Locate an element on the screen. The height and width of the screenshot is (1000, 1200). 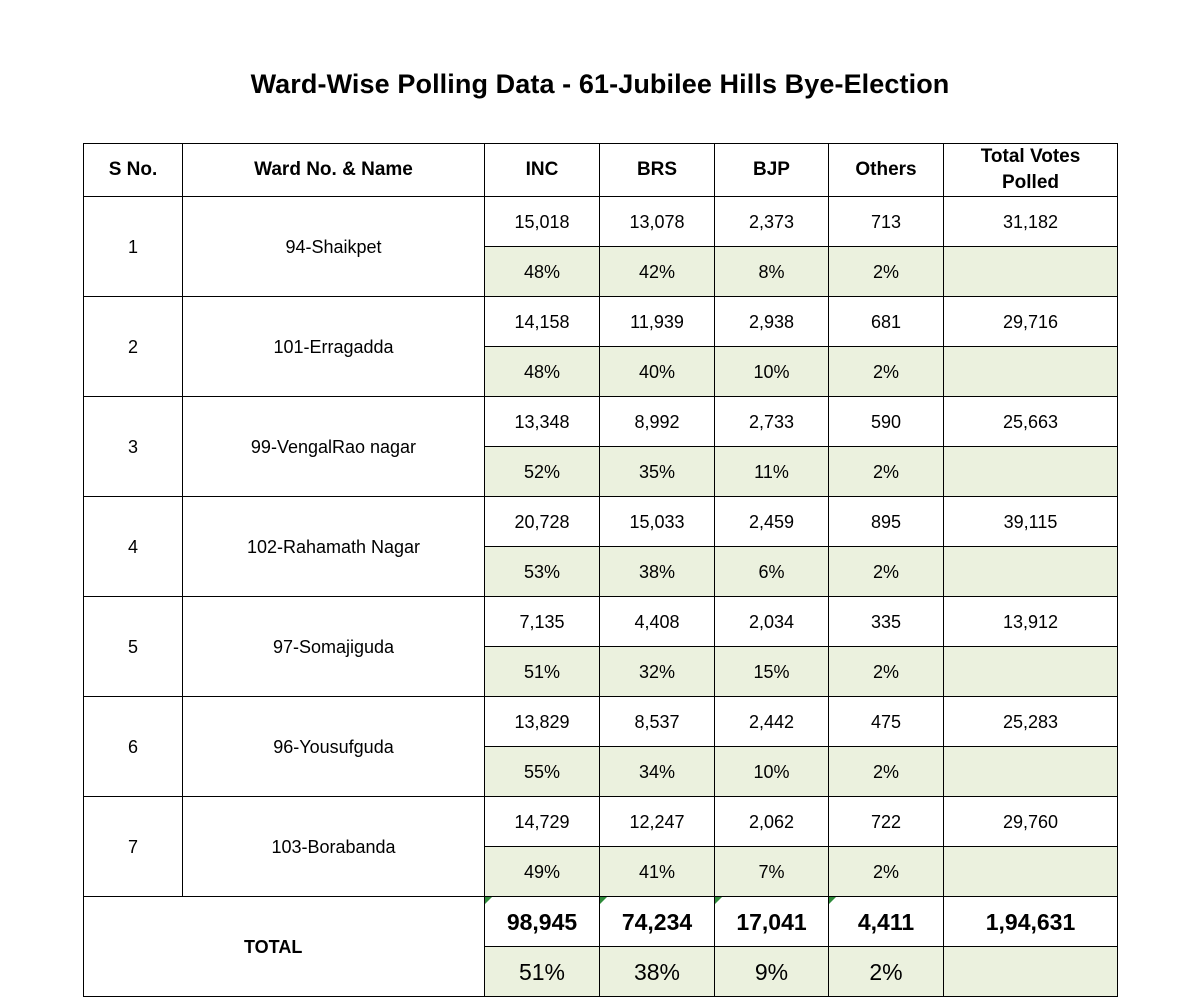
total-bjp-value: 17,041 is located at coordinates (771, 922).